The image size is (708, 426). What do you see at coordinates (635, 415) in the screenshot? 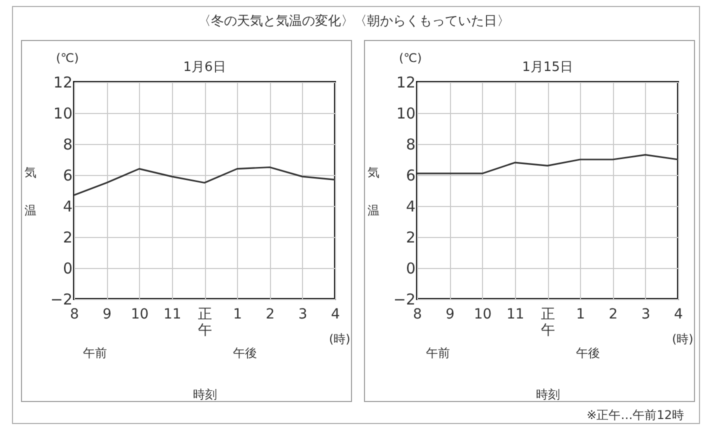
I see `text: ※正午…午前12時` at bounding box center [635, 415].